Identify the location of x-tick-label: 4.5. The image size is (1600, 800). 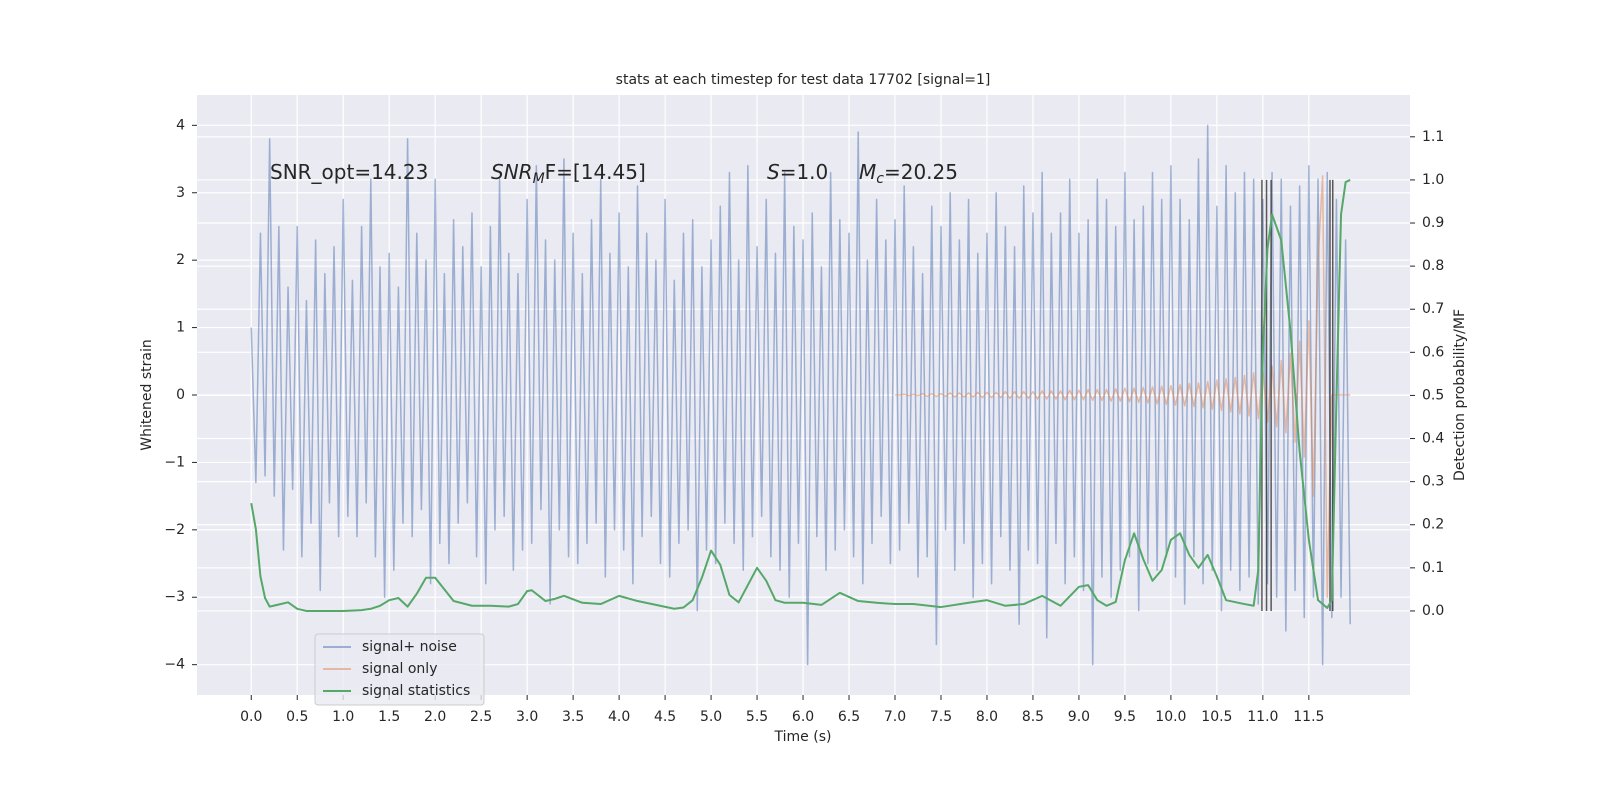
(665, 717).